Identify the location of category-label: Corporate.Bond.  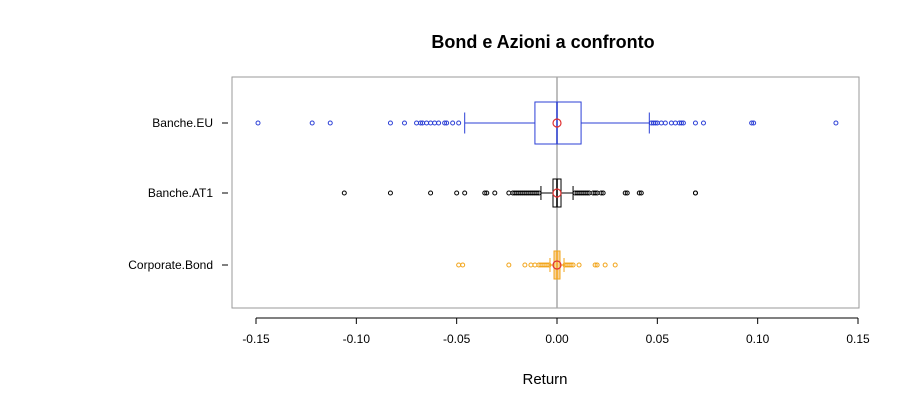
(170, 265).